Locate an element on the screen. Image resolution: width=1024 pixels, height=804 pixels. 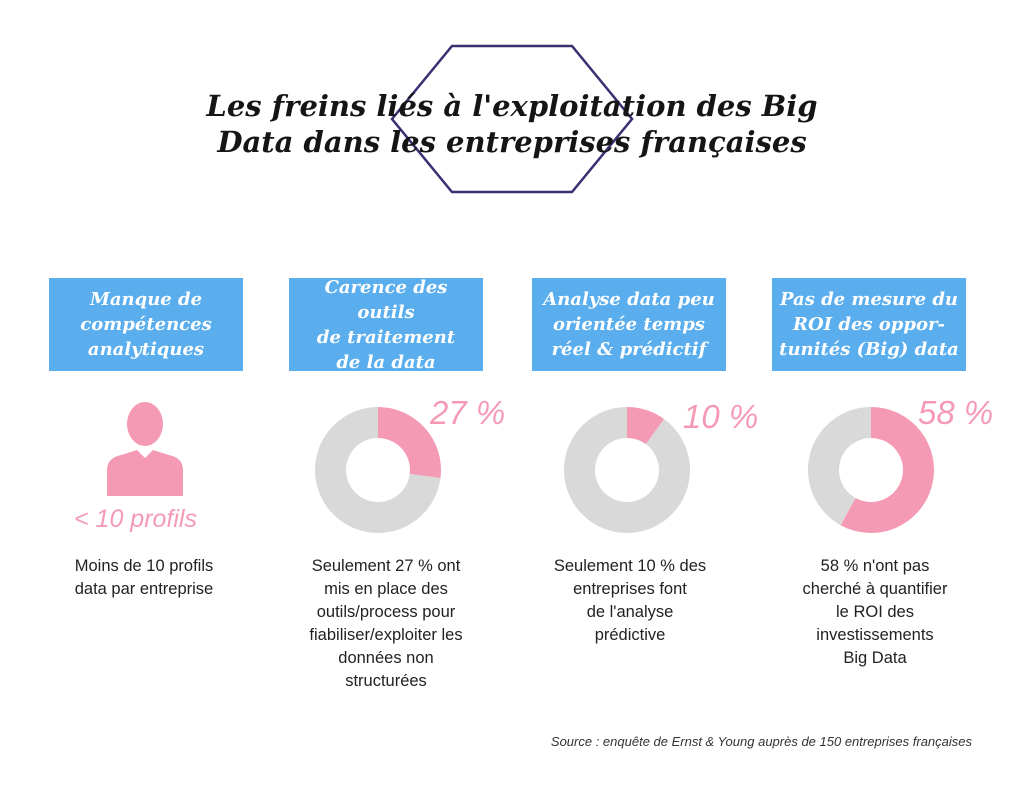
percentage-label-roi: 58 % is located at coordinates (956, 412).